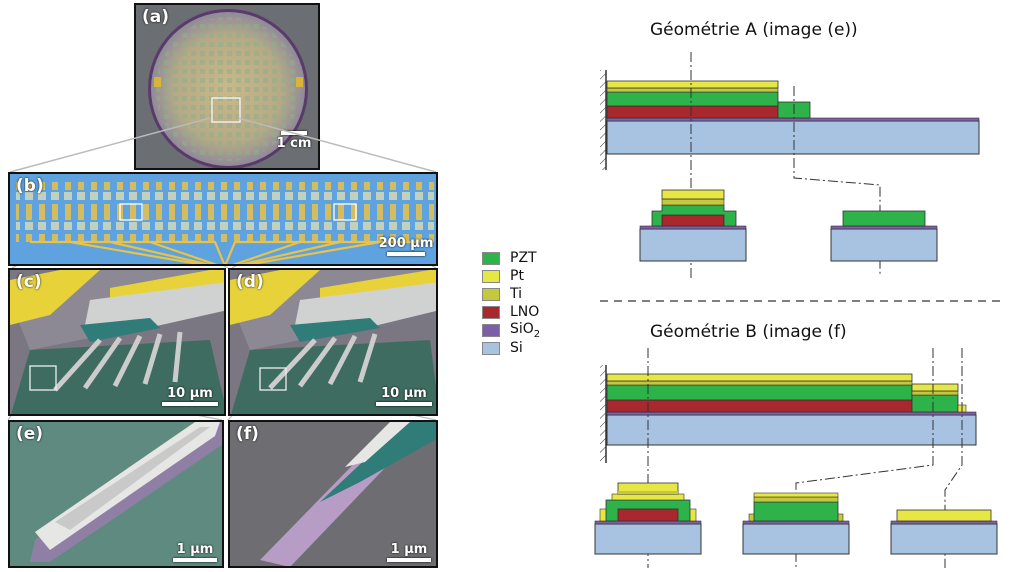 The height and width of the screenshot is (572, 1009). I want to click on geometry-b-pt, so click(759, 377).